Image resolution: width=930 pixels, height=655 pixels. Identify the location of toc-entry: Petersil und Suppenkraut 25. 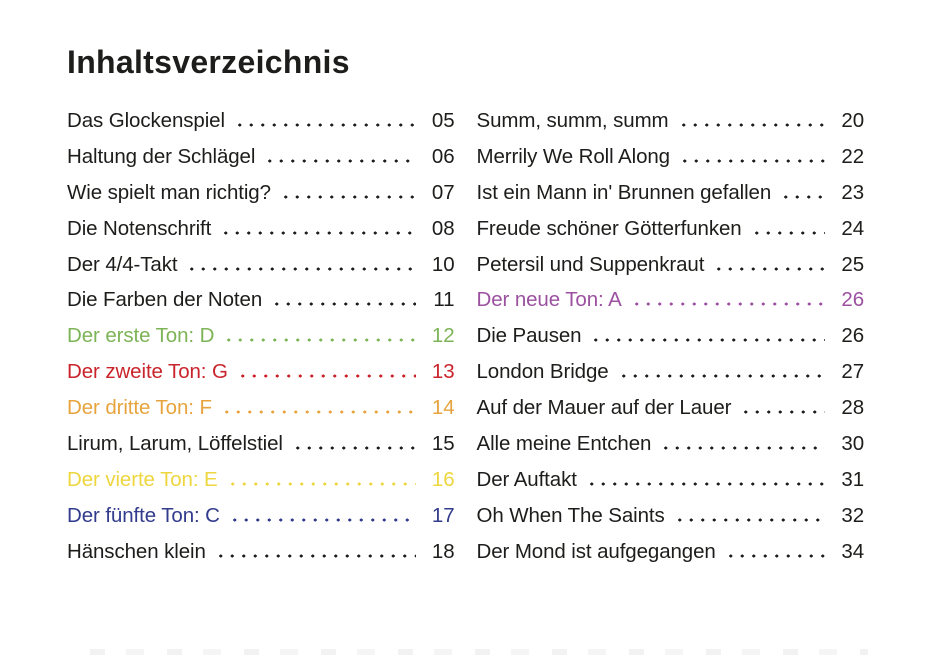
(671, 265).